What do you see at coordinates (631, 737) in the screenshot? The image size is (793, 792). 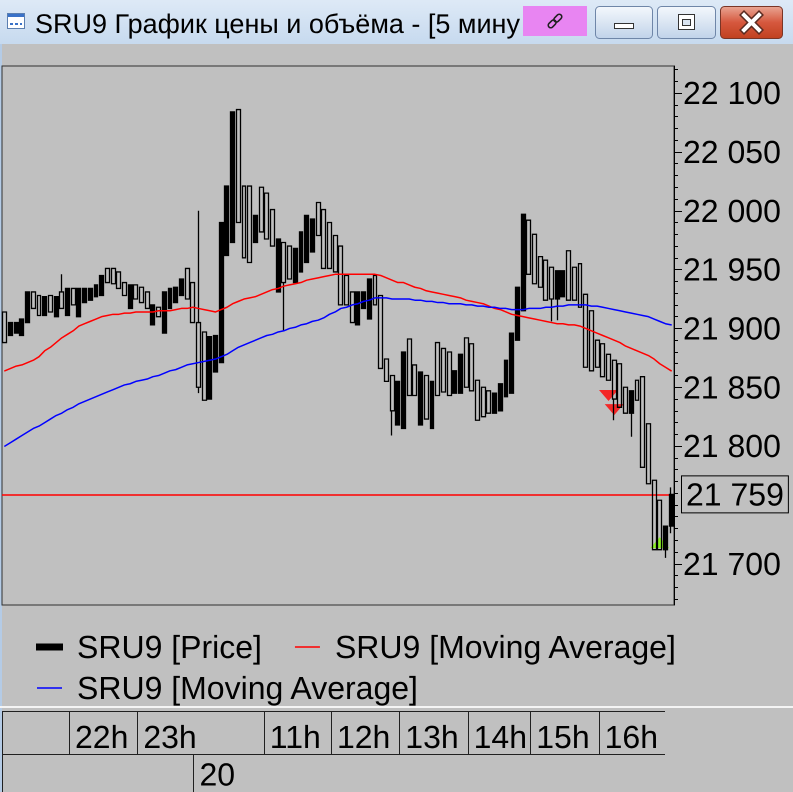 I see `x-tick-label: 16h` at bounding box center [631, 737].